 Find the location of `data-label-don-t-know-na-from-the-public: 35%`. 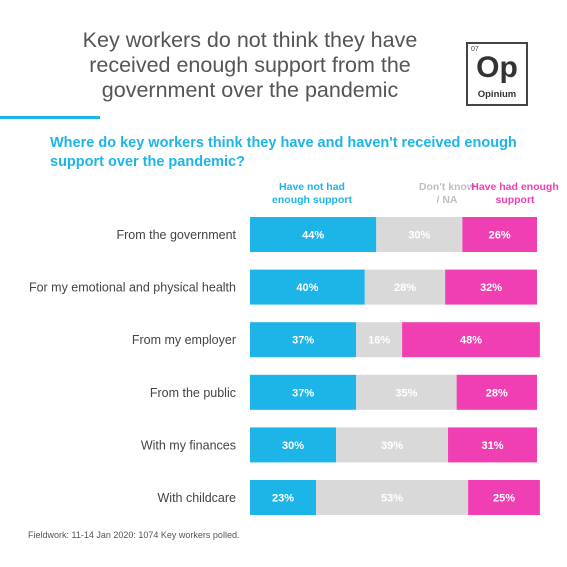

data-label-don-t-know-na-from-the-public: 35% is located at coordinates (406, 393).